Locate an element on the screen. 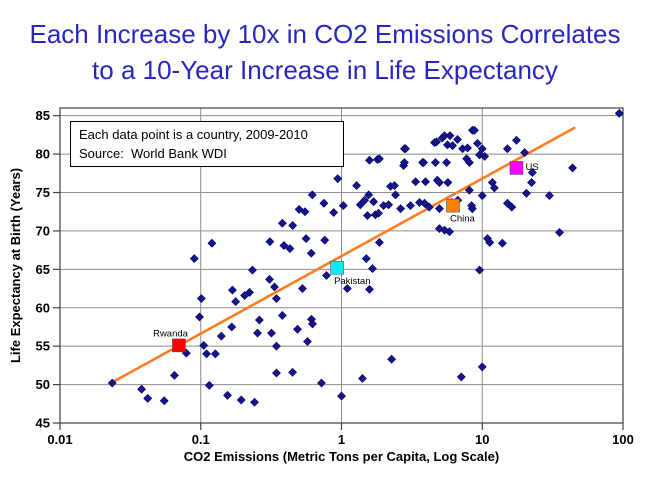  annotation-line-2: Source: World Bank WDI is located at coordinates (153, 153).